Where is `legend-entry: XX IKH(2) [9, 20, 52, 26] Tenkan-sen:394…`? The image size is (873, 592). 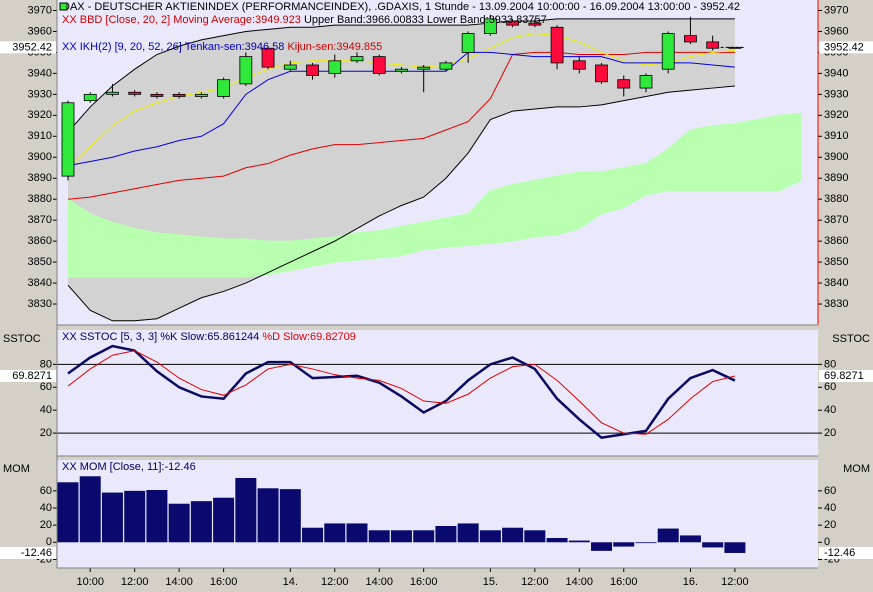
legend-entry: XX IKH(2) [9, 20, 52, 26] Tenkan-sen:394… is located at coordinates (222, 47).